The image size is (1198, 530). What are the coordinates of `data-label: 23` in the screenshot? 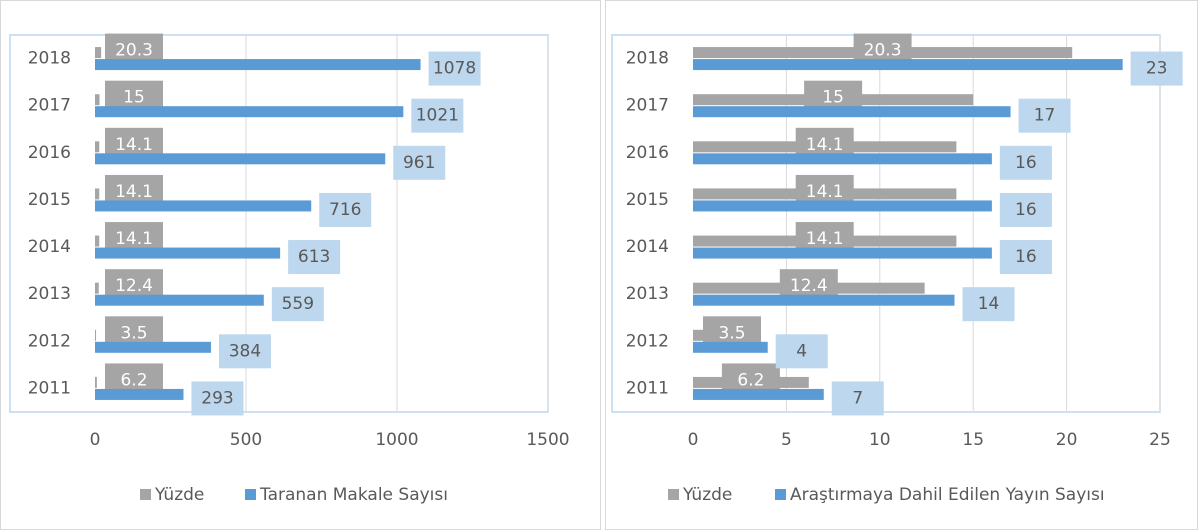 It's located at (1157, 69).